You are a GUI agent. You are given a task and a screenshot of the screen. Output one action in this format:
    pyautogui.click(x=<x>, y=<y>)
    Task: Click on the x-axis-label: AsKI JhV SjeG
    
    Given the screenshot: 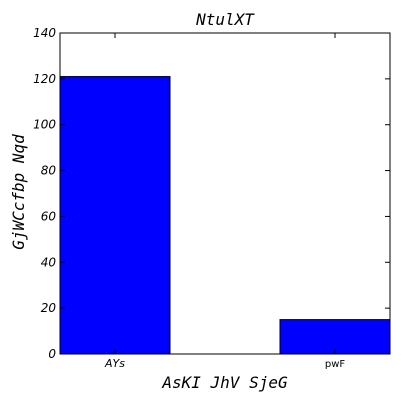 What is the action you would take?
    pyautogui.click(x=224, y=382)
    